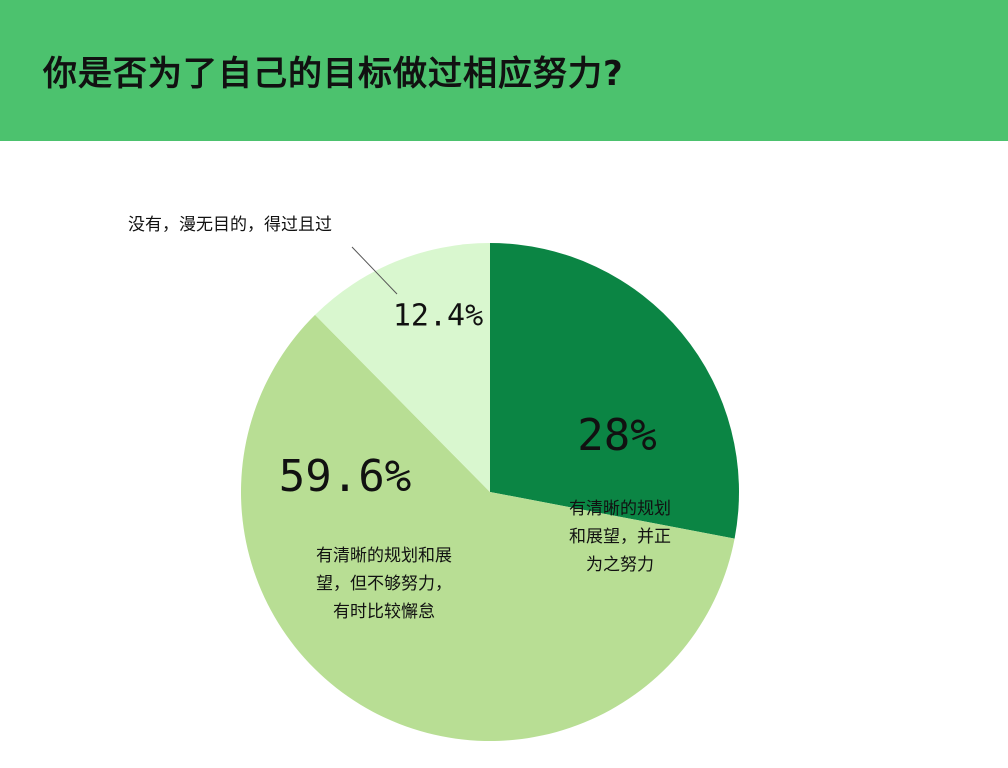 This screenshot has height=768, width=1008. I want to click on slice-category-label-medium: 有清晰的规划和展, so click(384, 556).